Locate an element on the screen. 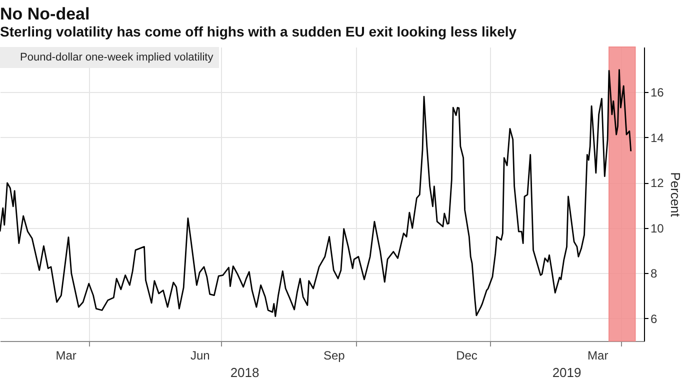 The height and width of the screenshot is (384, 683). text: Pound-dollar one-week implied volatility is located at coordinates (117, 58).